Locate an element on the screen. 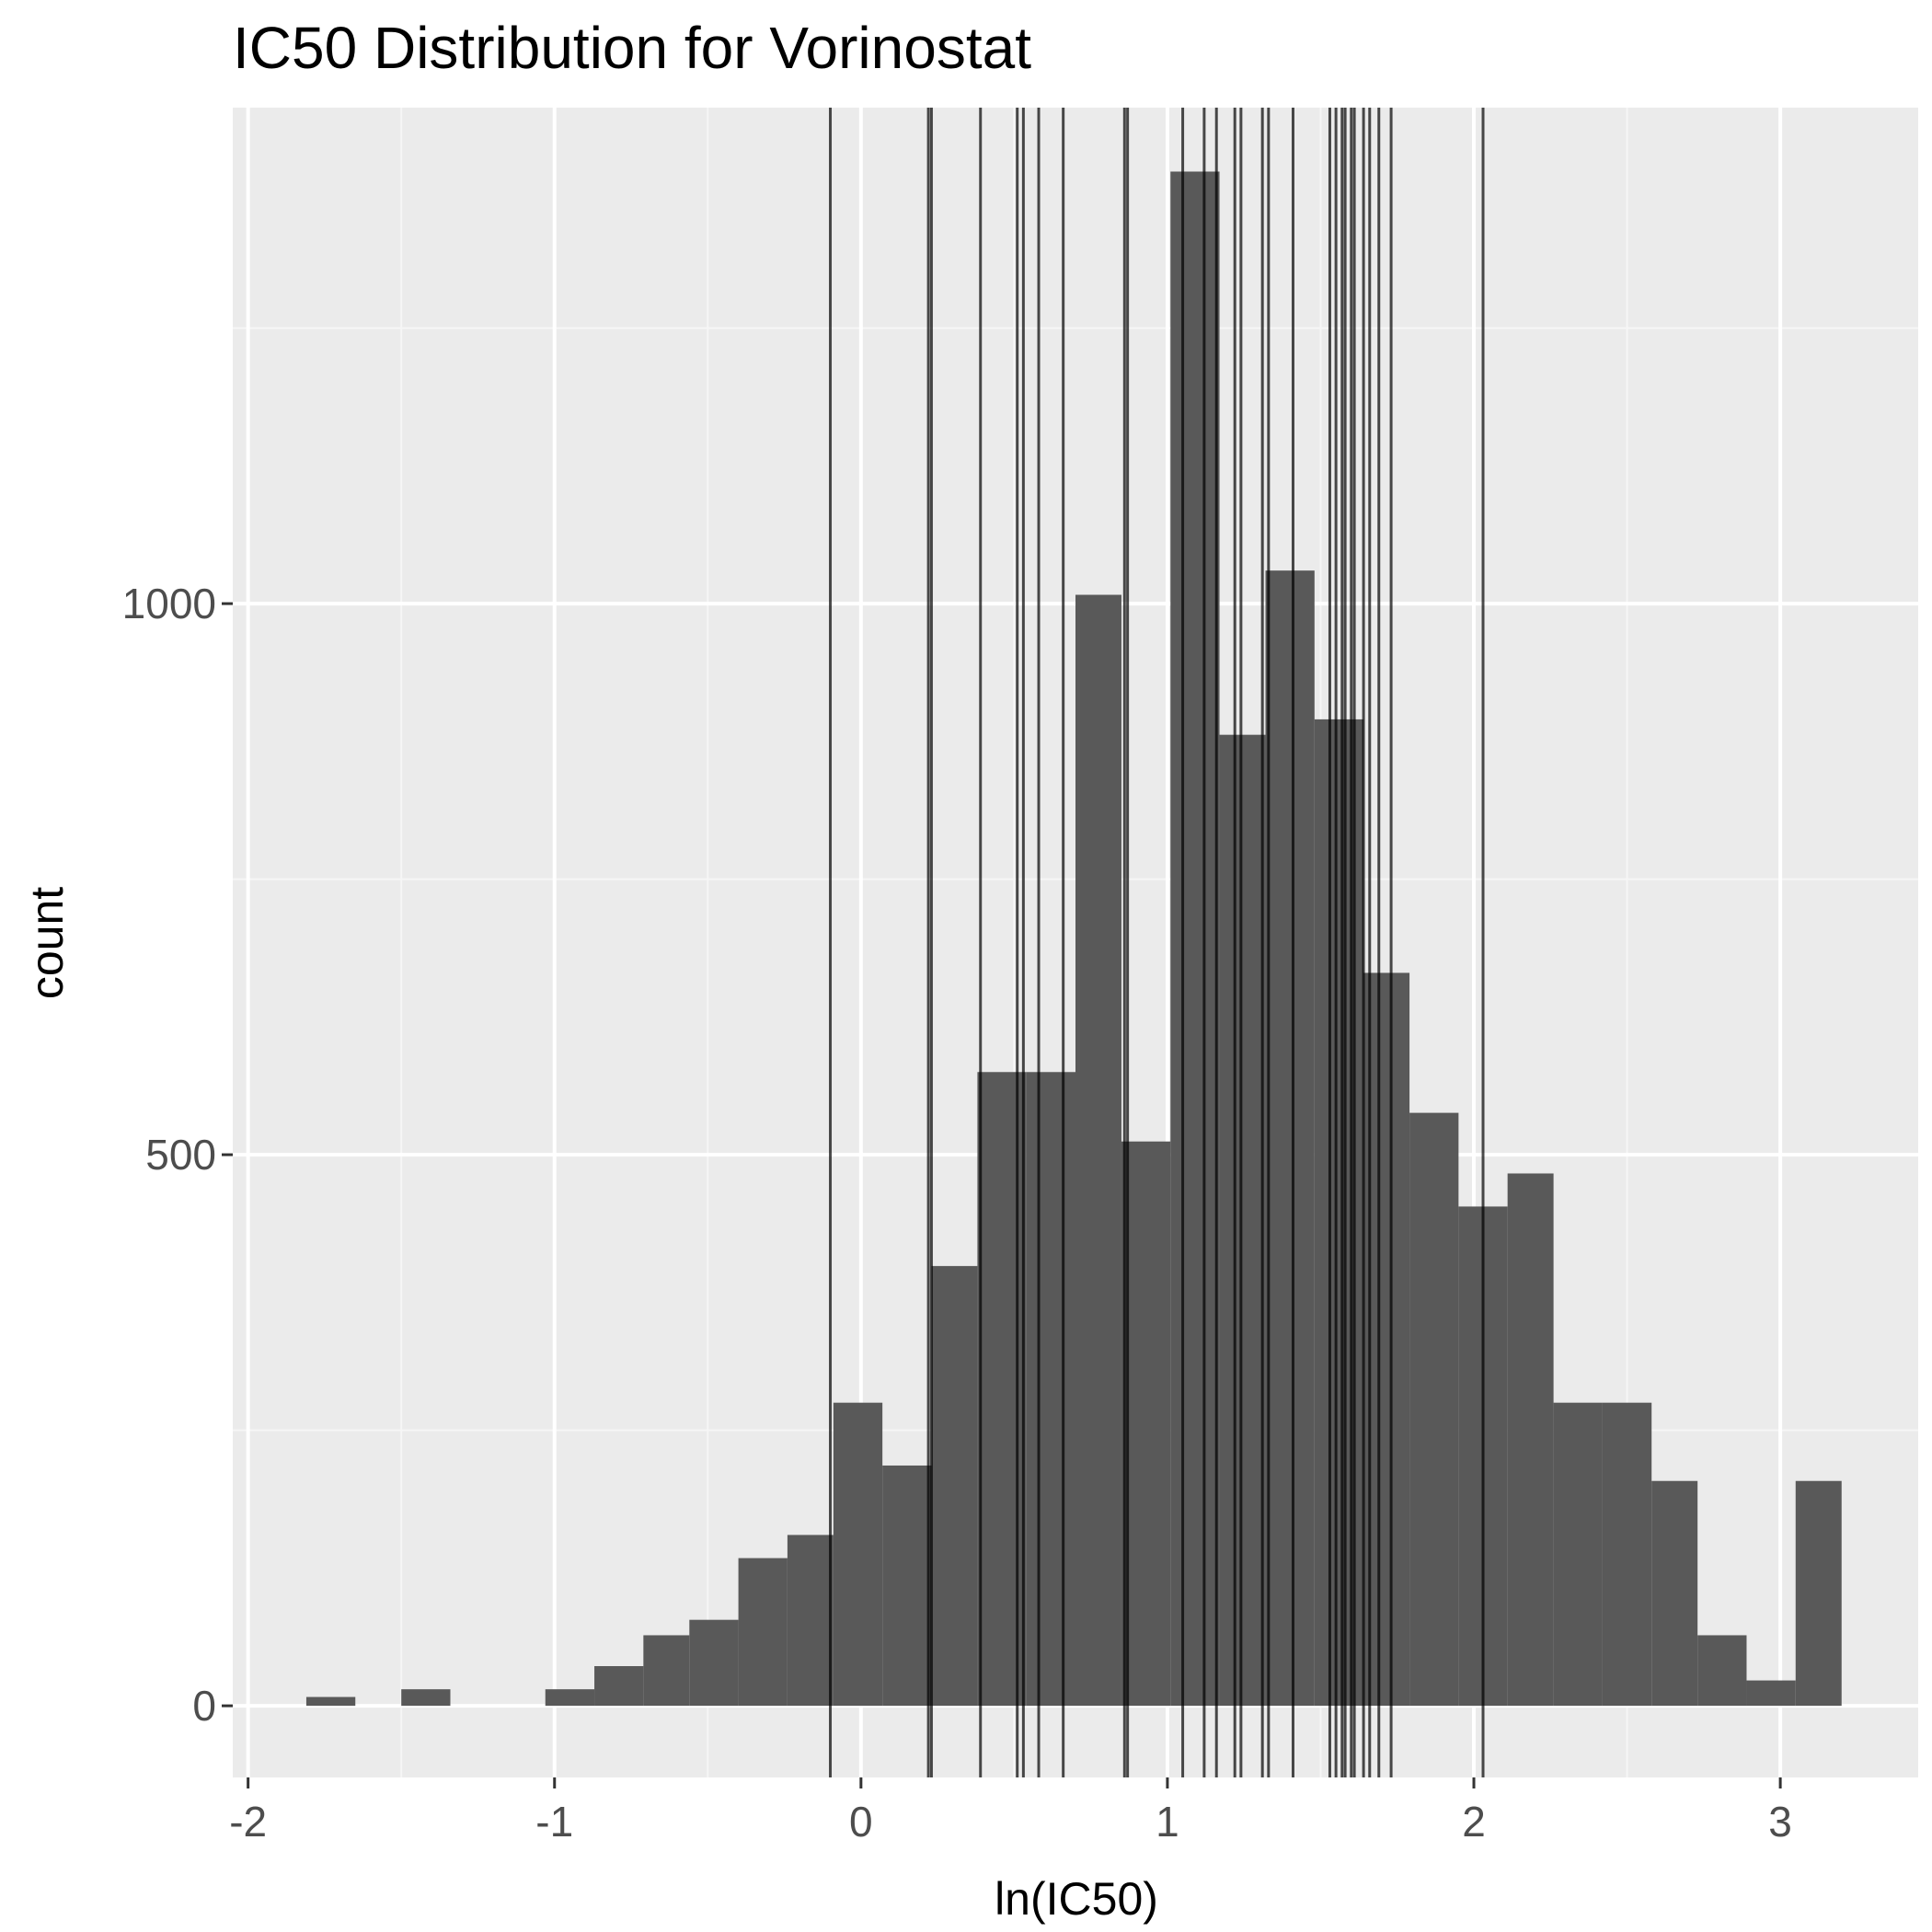 The height and width of the screenshot is (1932, 1932). y-axis-tick-label: 1000 is located at coordinates (169, 603).